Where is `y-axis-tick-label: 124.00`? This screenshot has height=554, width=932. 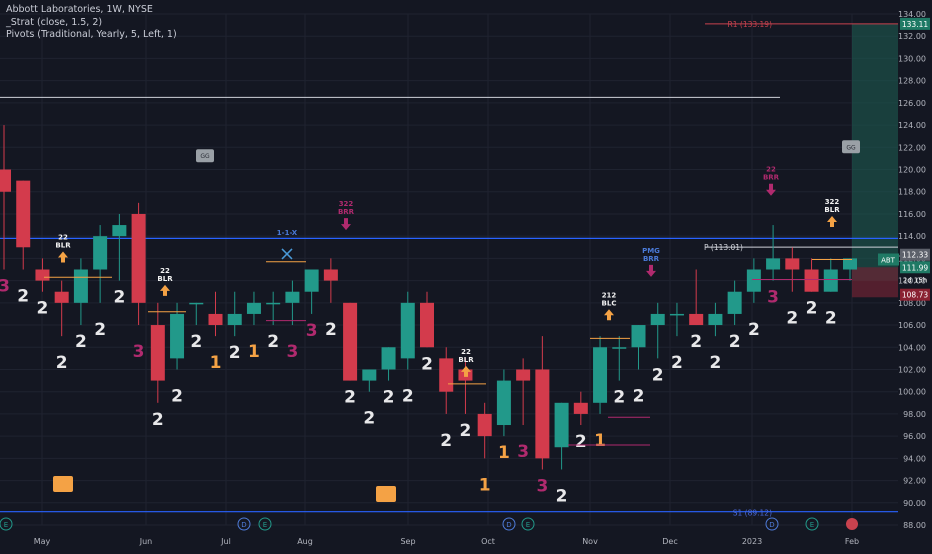
y-axis-tick-label: 124.00 is located at coordinates (912, 125).